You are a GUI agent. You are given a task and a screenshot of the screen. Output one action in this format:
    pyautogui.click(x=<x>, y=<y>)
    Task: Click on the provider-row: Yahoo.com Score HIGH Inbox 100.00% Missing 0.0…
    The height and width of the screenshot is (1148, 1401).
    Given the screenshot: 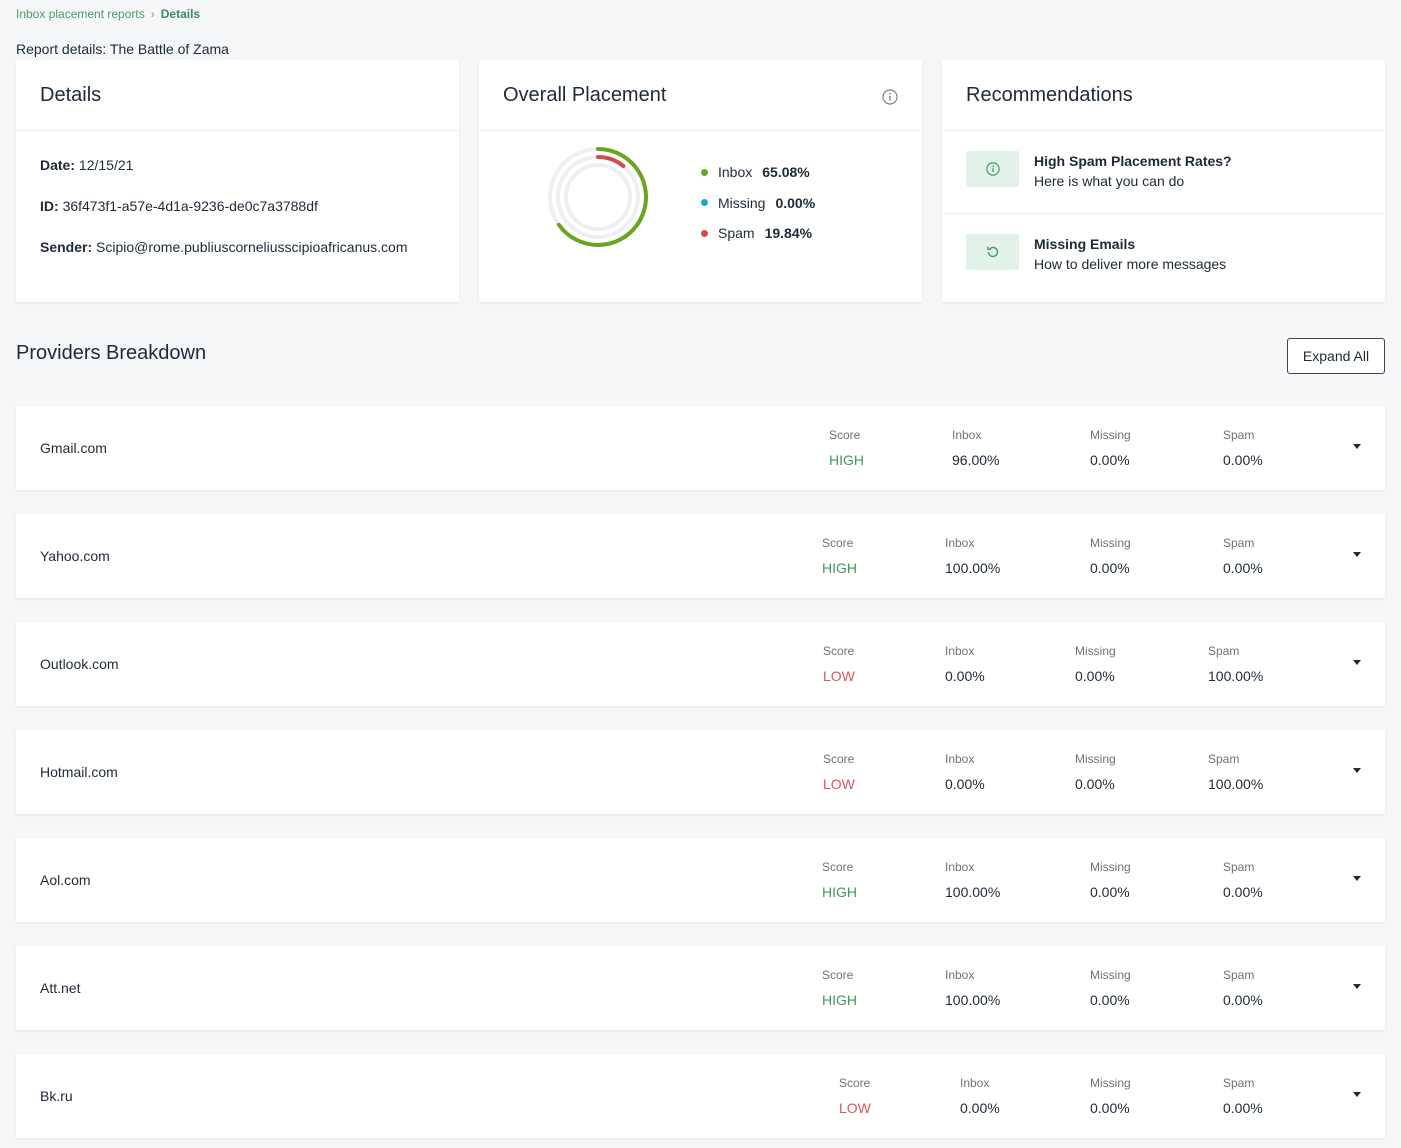 What is the action you would take?
    pyautogui.click(x=700, y=556)
    